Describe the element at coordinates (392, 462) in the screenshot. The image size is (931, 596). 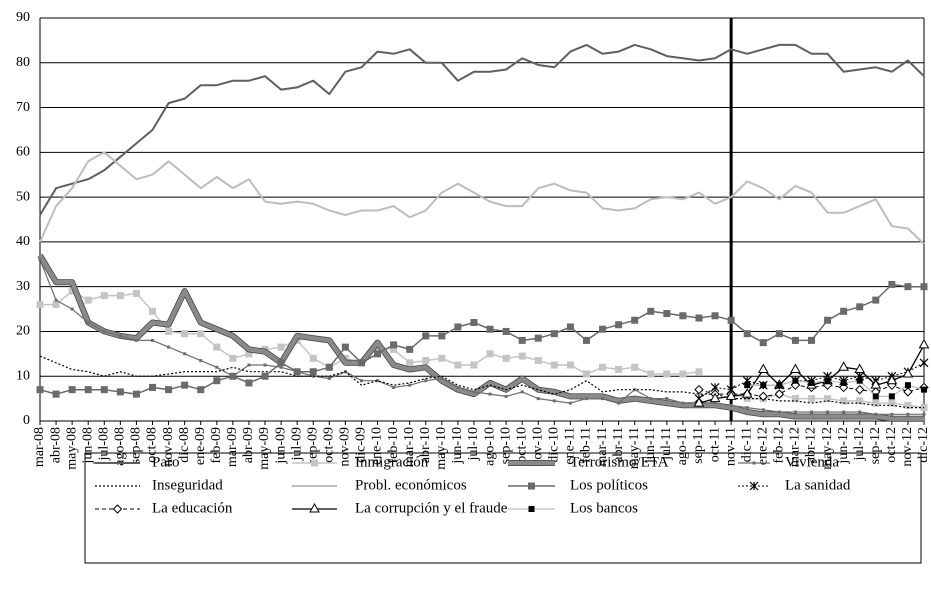
I see `legend-label: Inmigración` at that location.